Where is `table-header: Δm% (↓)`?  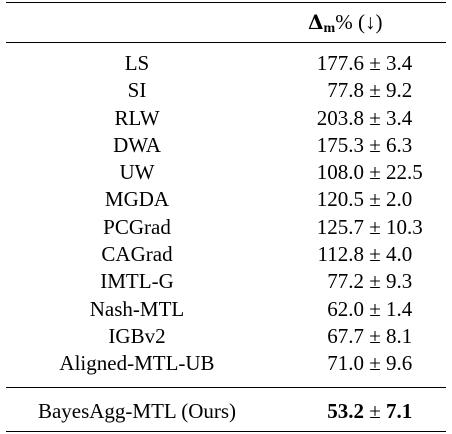
table-header: Δm% (↓) is located at coordinates (226, 23).